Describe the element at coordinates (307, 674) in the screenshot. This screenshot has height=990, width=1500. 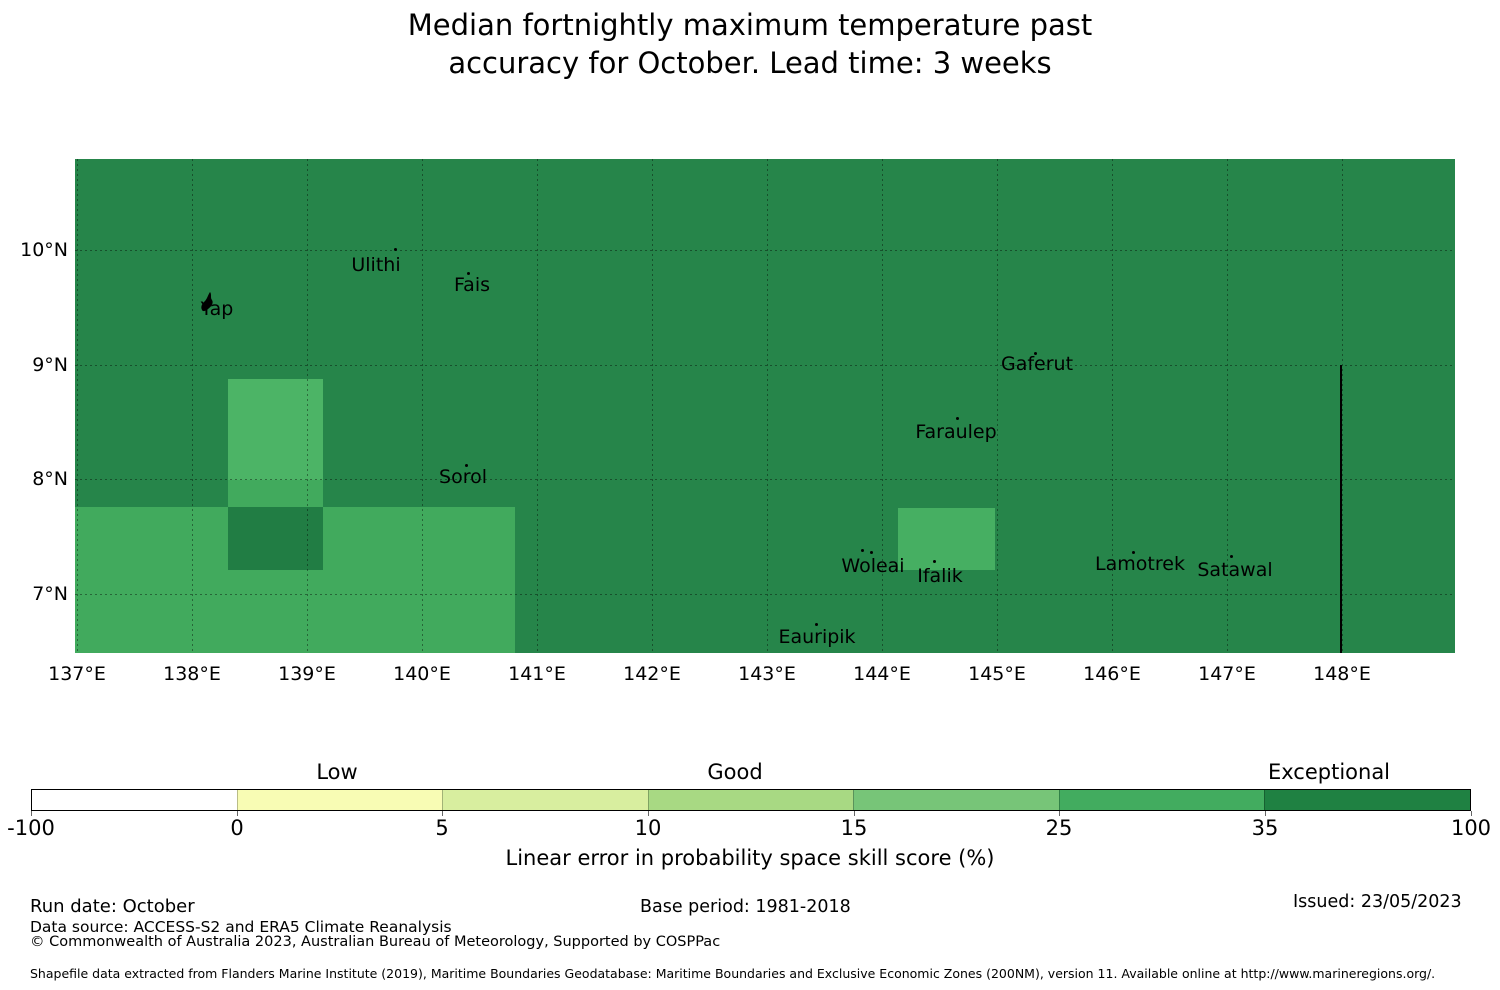
I see `x-tick-label: 139°E` at that location.